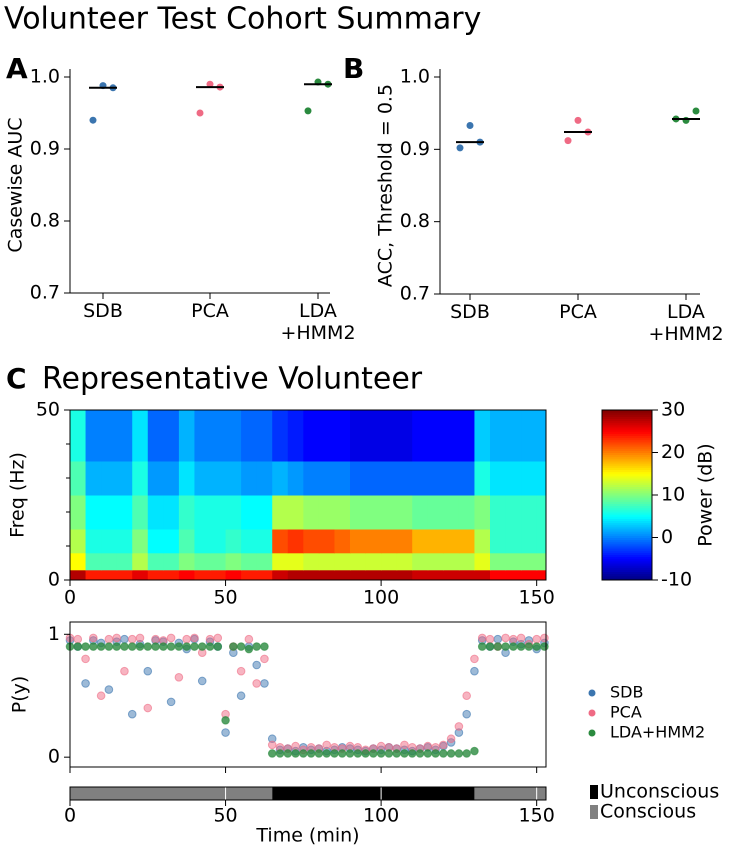 This screenshot has height=853, width=738. I want to click on y-tick-label: 0.7, so click(45, 293).